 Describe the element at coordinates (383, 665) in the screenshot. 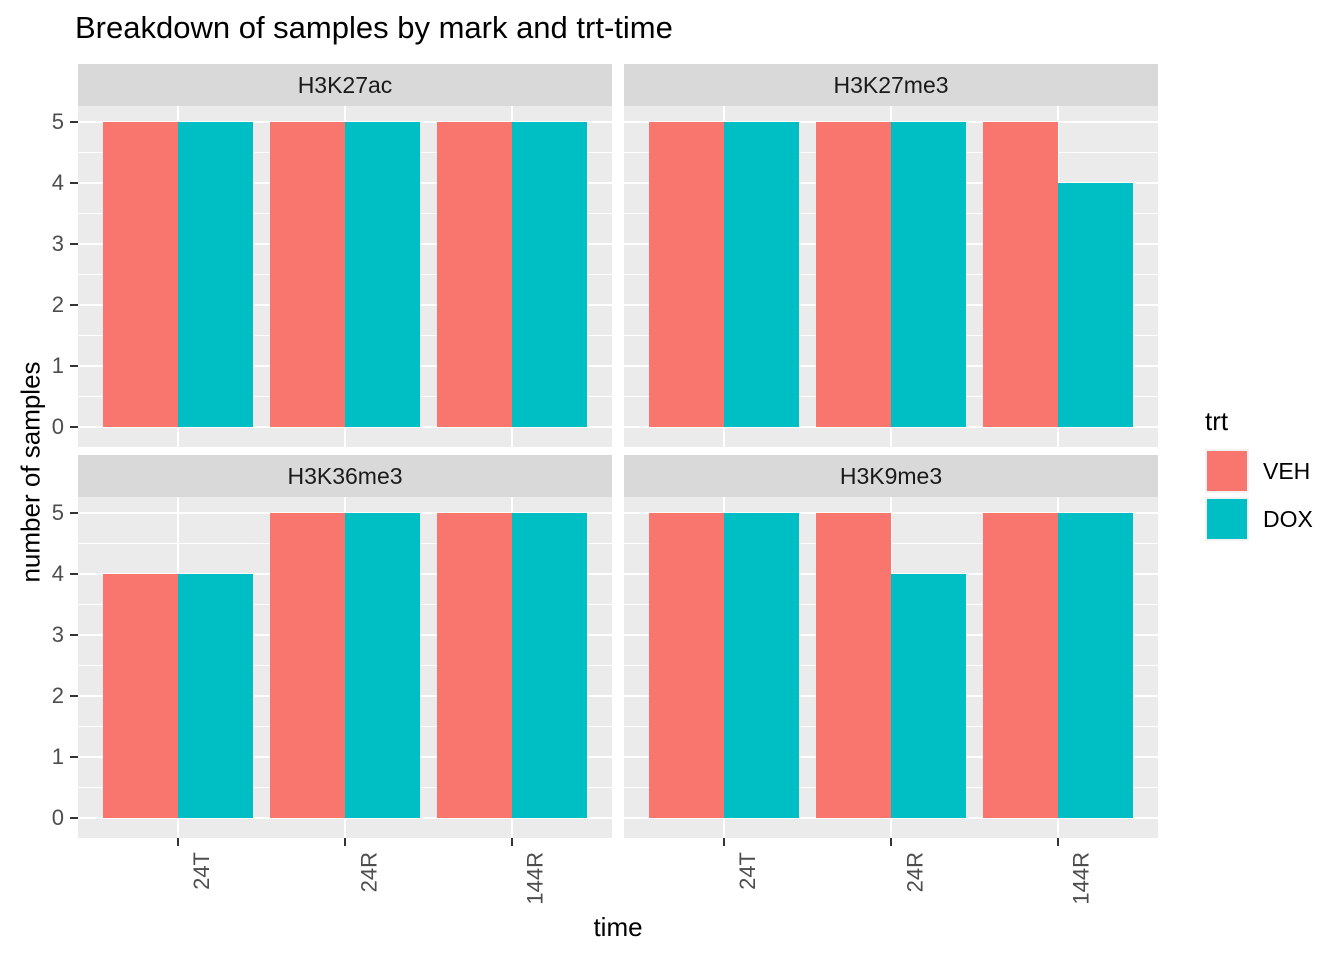

I see `bar-H3K36me3-24R-DOX` at that location.